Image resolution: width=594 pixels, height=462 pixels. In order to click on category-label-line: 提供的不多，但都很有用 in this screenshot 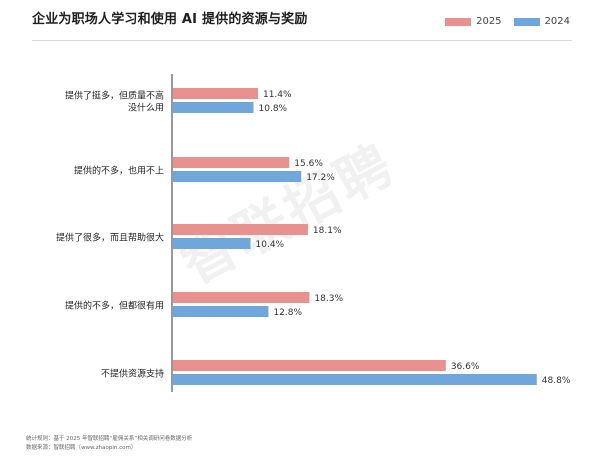, I will do `click(114, 306)`.